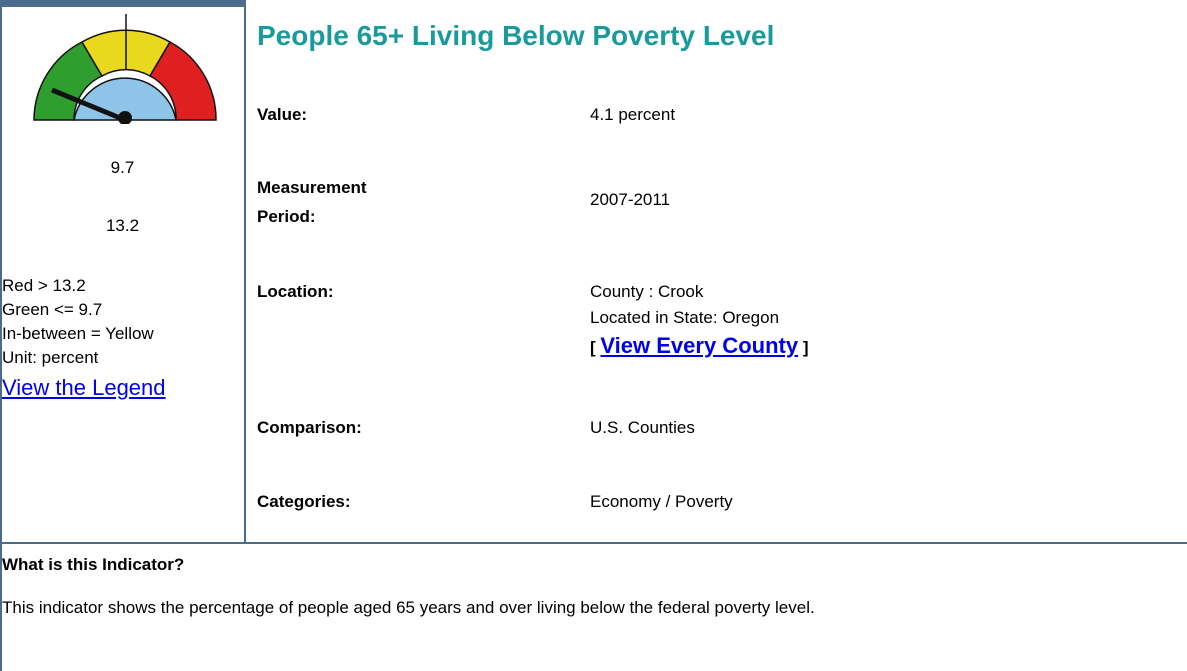 Image resolution: width=1187 pixels, height=671 pixels. I want to click on county-link-row: [ View Every County ], so click(699, 346).